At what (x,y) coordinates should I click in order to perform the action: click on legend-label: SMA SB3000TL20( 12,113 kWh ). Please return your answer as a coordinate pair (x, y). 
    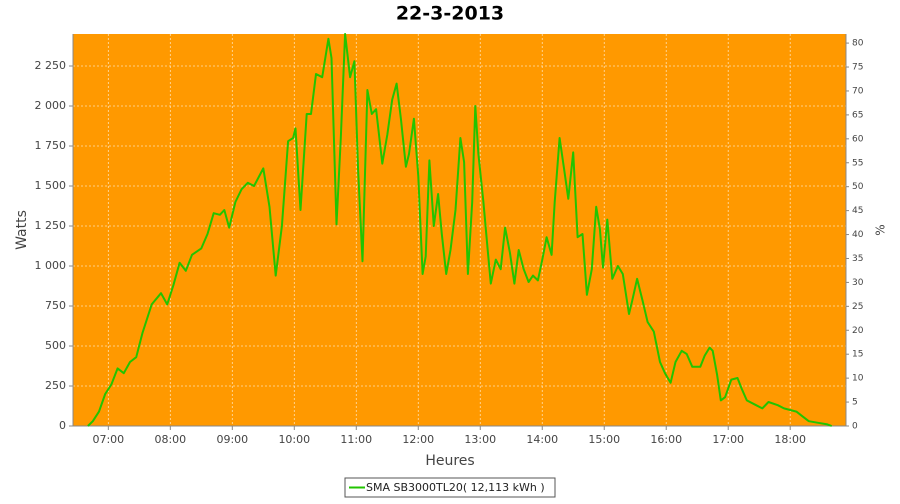
    Looking at the image, I should click on (455, 487).